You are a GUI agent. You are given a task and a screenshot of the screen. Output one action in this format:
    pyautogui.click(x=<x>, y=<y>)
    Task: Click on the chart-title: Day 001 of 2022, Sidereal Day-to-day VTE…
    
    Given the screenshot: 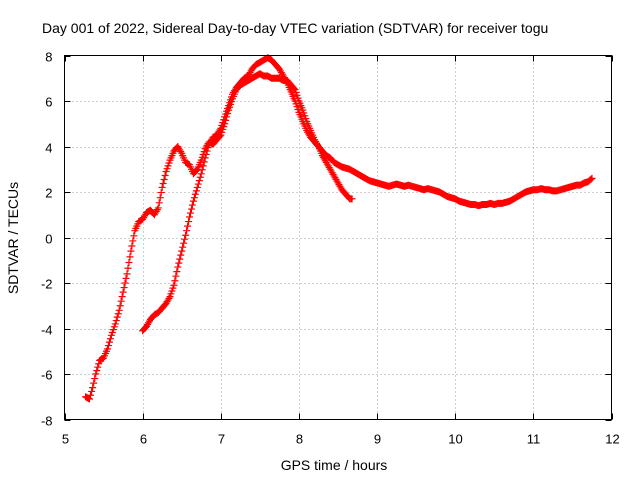 What is the action you would take?
    pyautogui.click(x=295, y=28)
    